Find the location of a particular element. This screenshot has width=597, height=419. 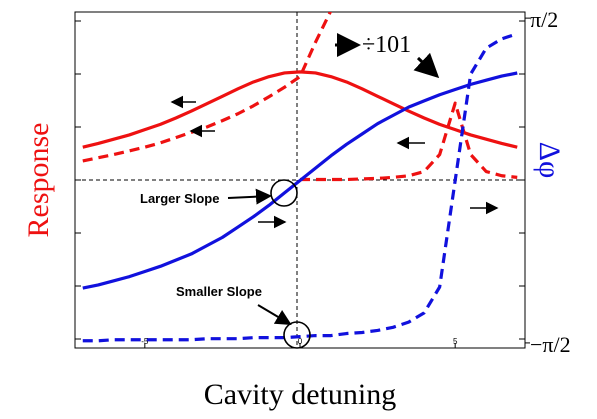

x-tick-label: 5 is located at coordinates (455, 341).